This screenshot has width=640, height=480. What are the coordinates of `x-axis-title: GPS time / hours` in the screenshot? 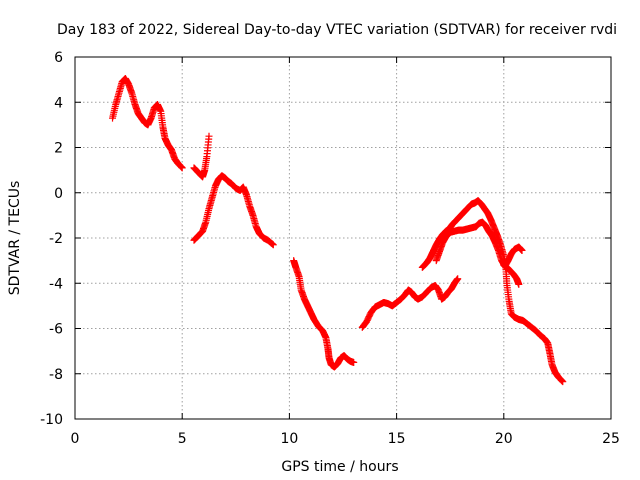 It's located at (339, 467).